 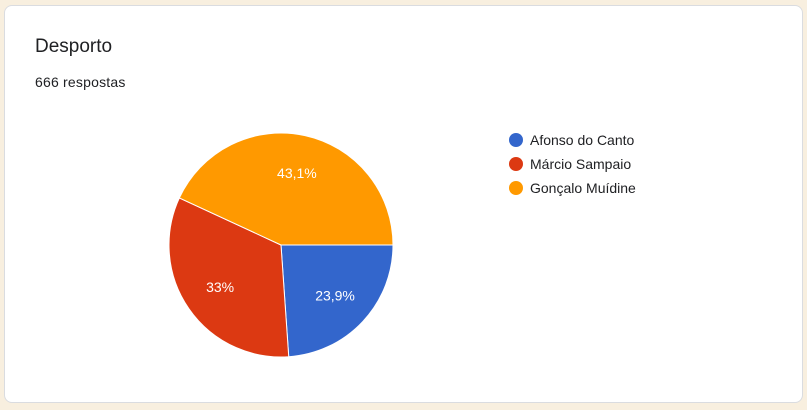 I want to click on legend-item-afonso: Afonso do Canto, so click(x=572, y=140).